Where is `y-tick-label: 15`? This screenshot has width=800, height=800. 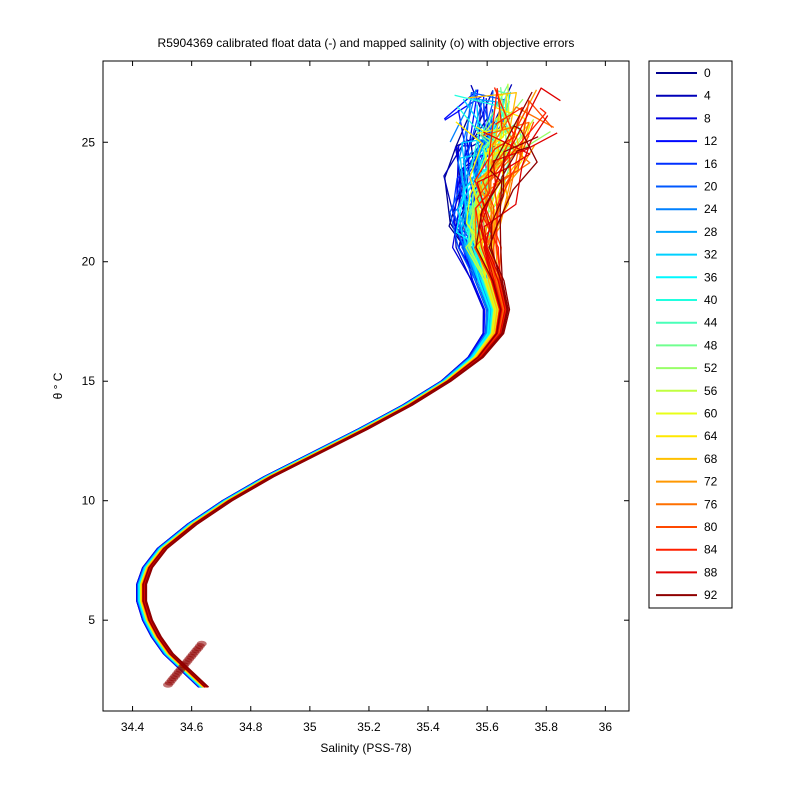
y-tick-label: 15 is located at coordinates (89, 381).